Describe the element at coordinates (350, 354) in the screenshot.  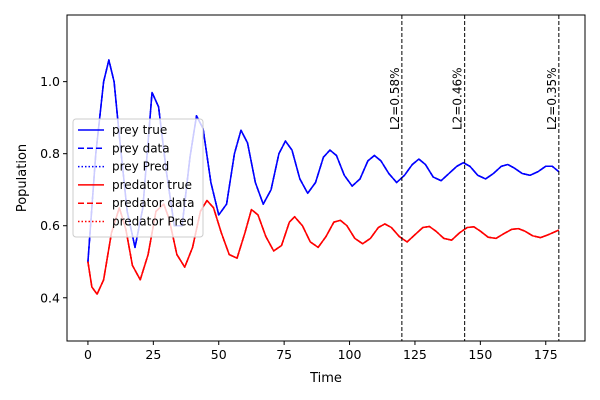
I see `x-tick-label: 100` at that location.